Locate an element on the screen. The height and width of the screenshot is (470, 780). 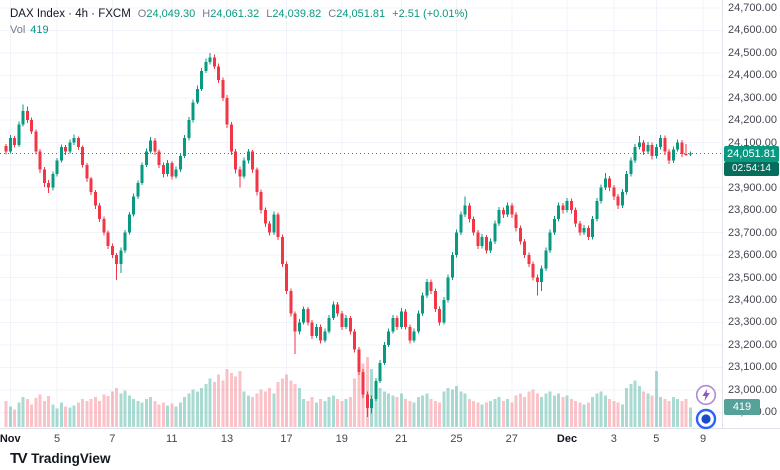
time-axis-label: Nov is located at coordinates (10, 439).